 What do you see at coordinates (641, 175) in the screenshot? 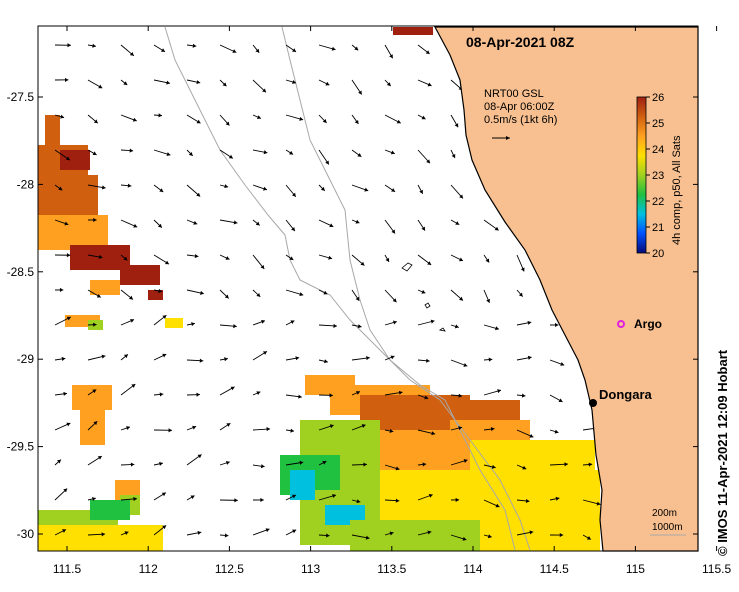
I see `colorbar-gradient` at bounding box center [641, 175].